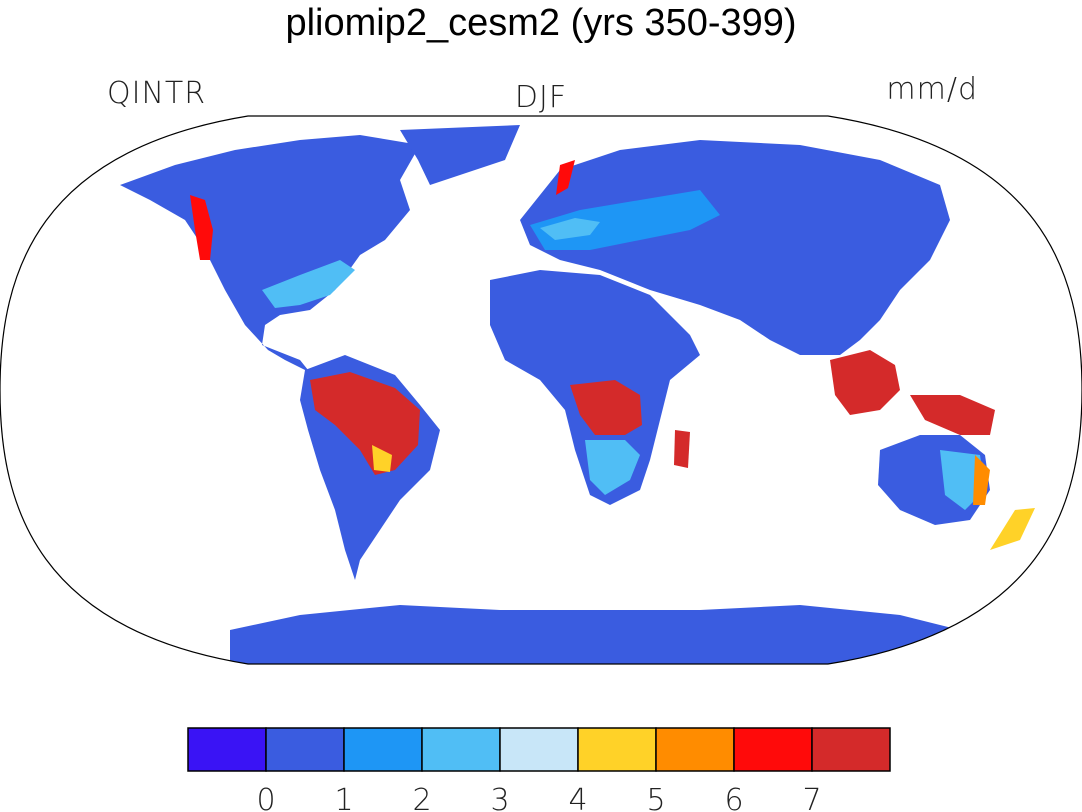 The width and height of the screenshot is (1082, 812). Describe the element at coordinates (612, 467) in the screenshot. I see `africa-south-light` at that location.